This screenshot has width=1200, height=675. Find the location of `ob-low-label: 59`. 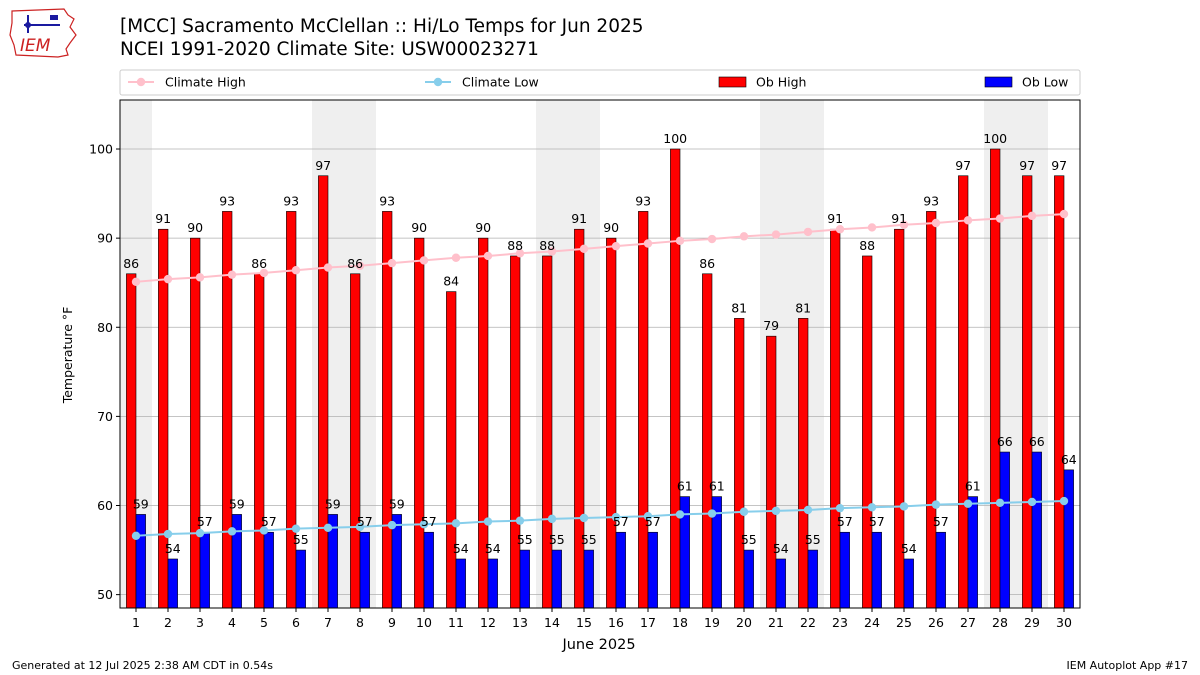

ob-low-label: 59 is located at coordinates (237, 503).